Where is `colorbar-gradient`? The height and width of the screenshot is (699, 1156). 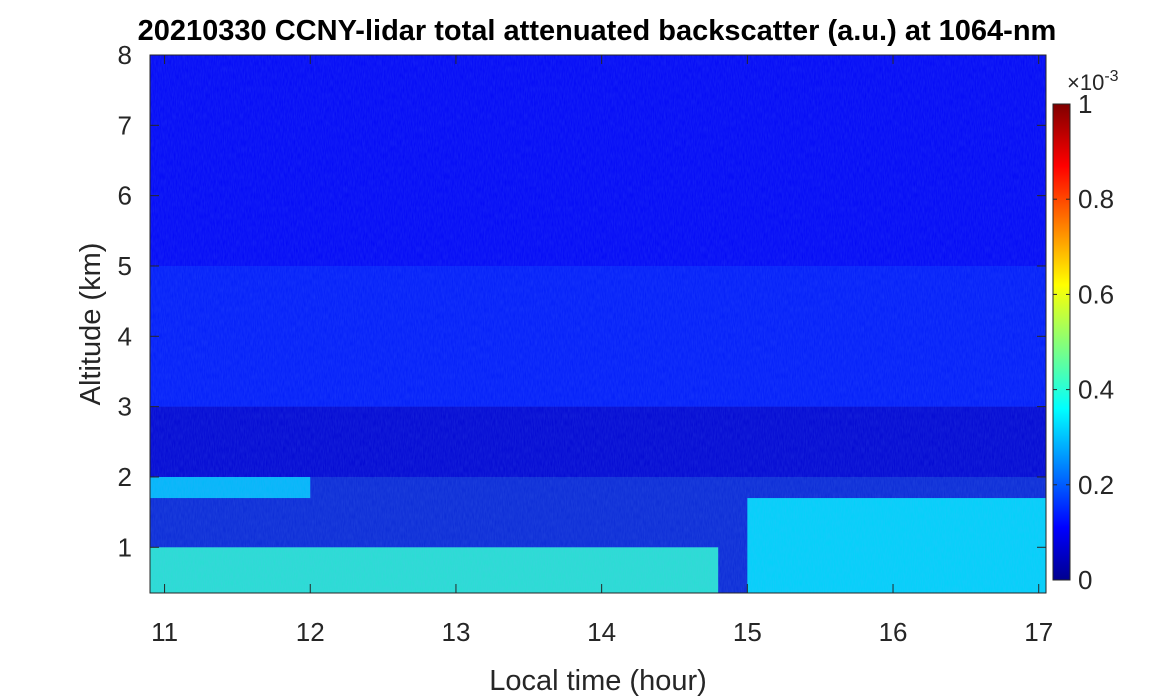
colorbar-gradient is located at coordinates (1061, 342).